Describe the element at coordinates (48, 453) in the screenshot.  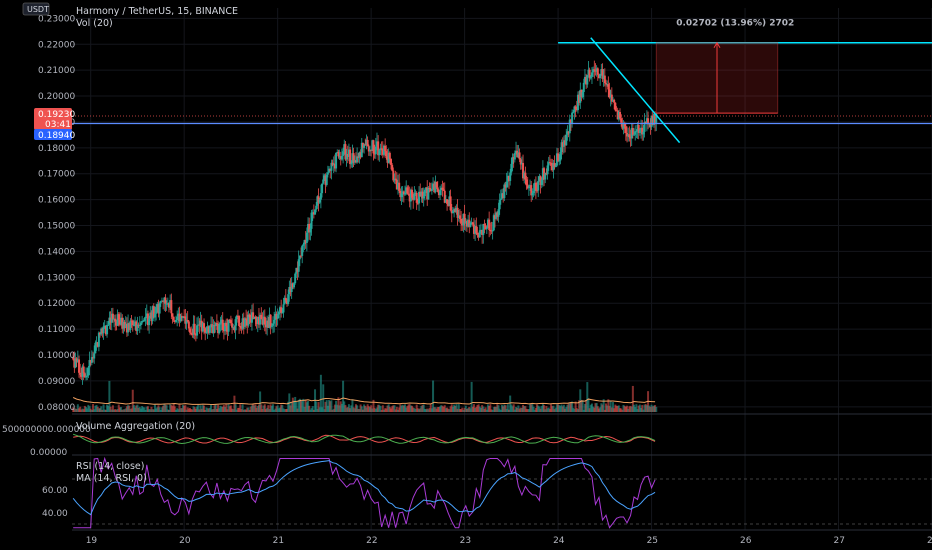
I see `volume-aggregation-tick-zero: 0.00000` at that location.